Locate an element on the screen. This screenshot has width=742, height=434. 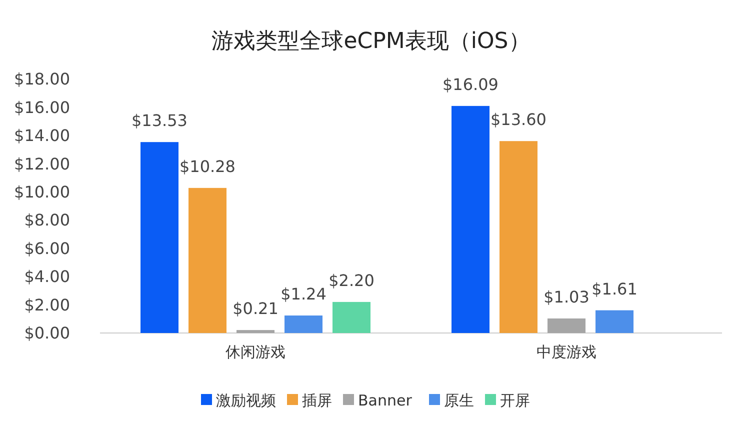
y-tick-label: $6.00 is located at coordinates (47, 248).